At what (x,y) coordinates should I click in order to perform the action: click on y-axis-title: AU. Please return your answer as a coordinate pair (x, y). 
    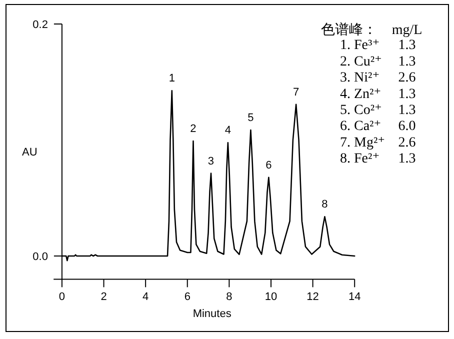
    Looking at the image, I should click on (30, 152).